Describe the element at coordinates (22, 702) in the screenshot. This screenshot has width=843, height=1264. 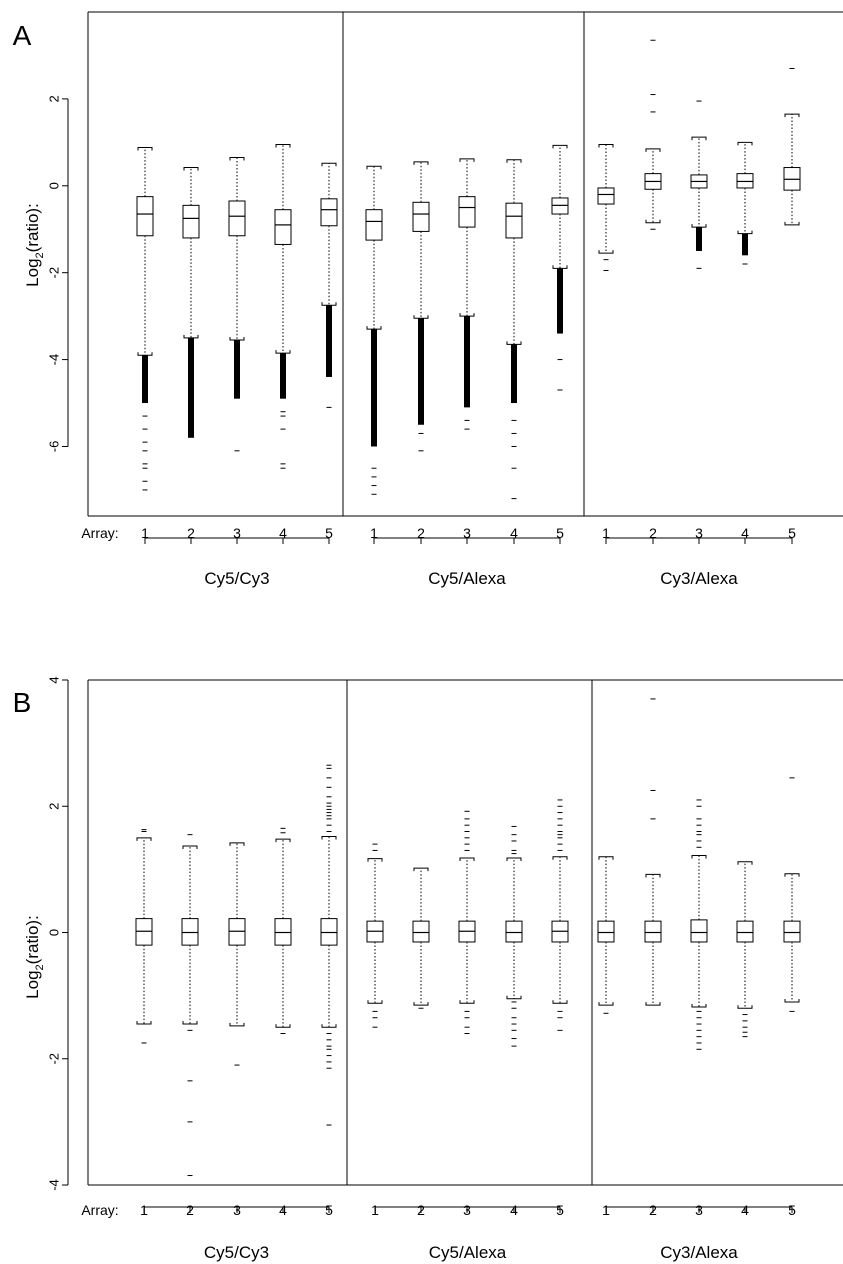
I see `panel-letter: B` at that location.